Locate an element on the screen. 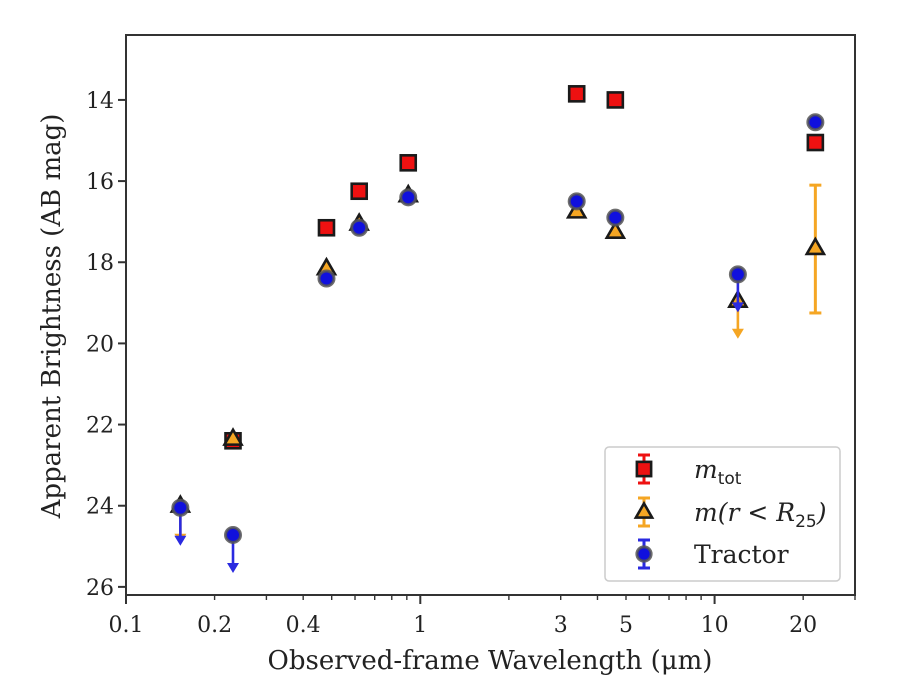 The height and width of the screenshot is (700, 900). legend-label-mtot: mtot is located at coordinates (718, 472).